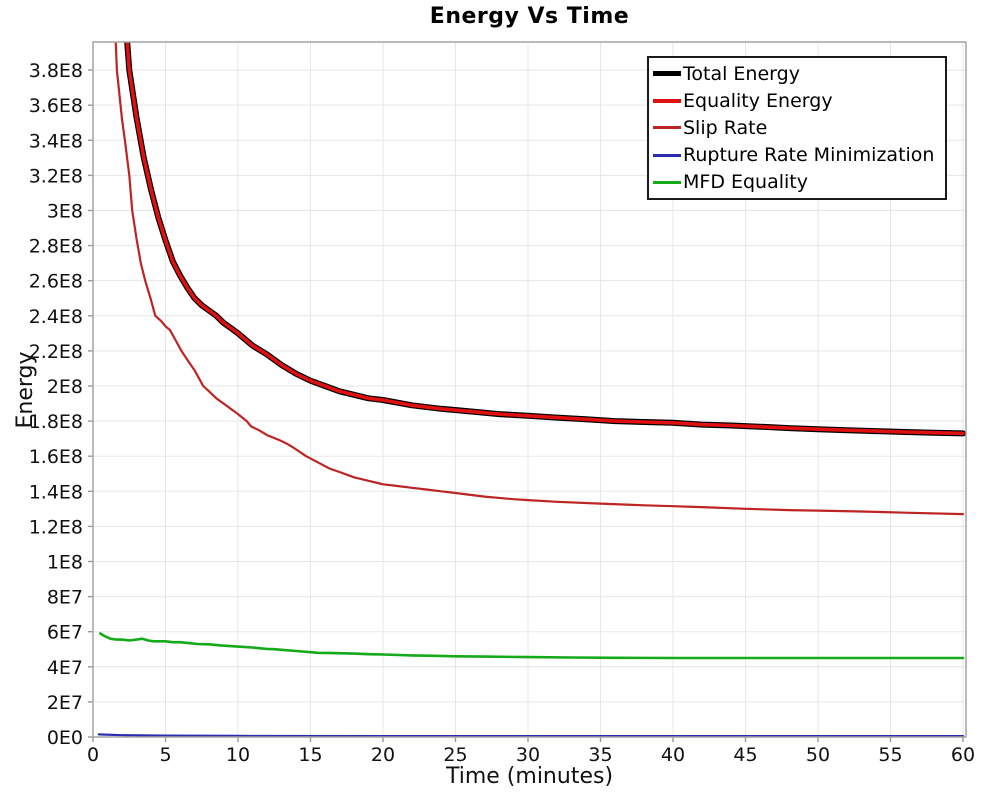 The image size is (1000, 800). Describe the element at coordinates (238, 755) in the screenshot. I see `x-tick-label: 10` at that location.